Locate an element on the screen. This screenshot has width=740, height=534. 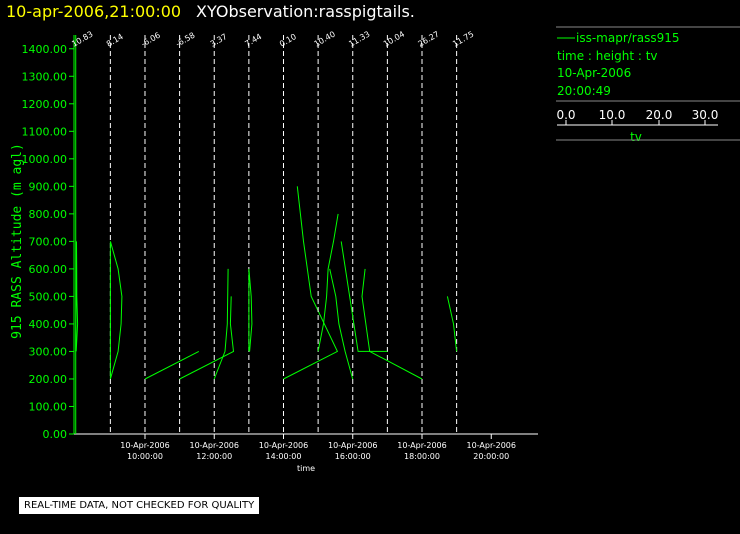
x-tick-time: 14:00:00 is located at coordinates (284, 456).